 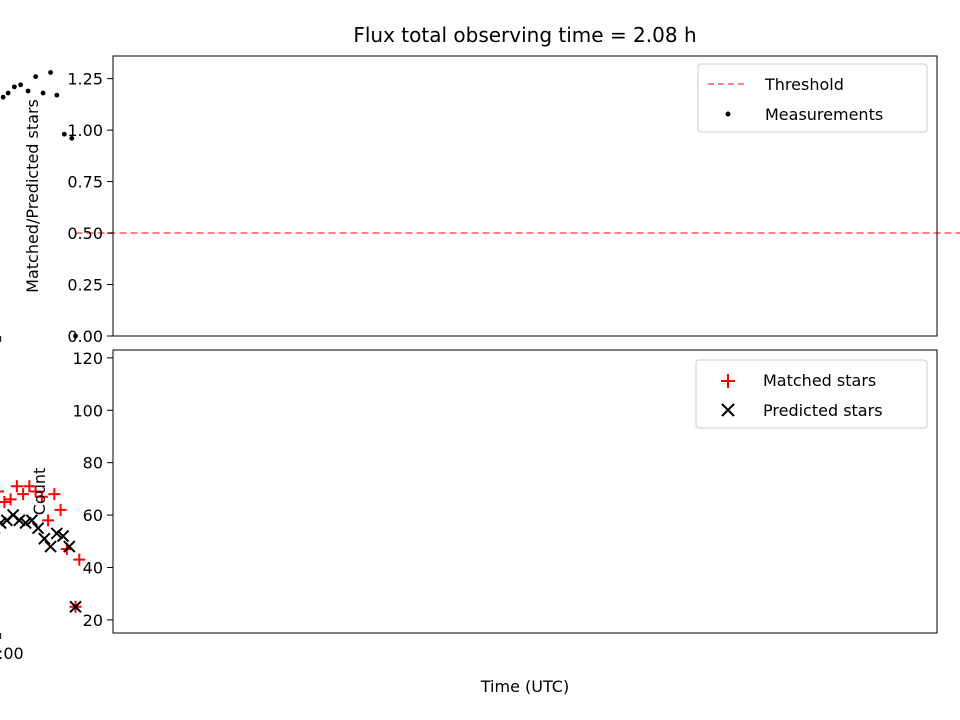 I want to click on x-axis-ticks-bottom: 18:0020:0022:0000:0002:0004:00, so click(x=12, y=648).